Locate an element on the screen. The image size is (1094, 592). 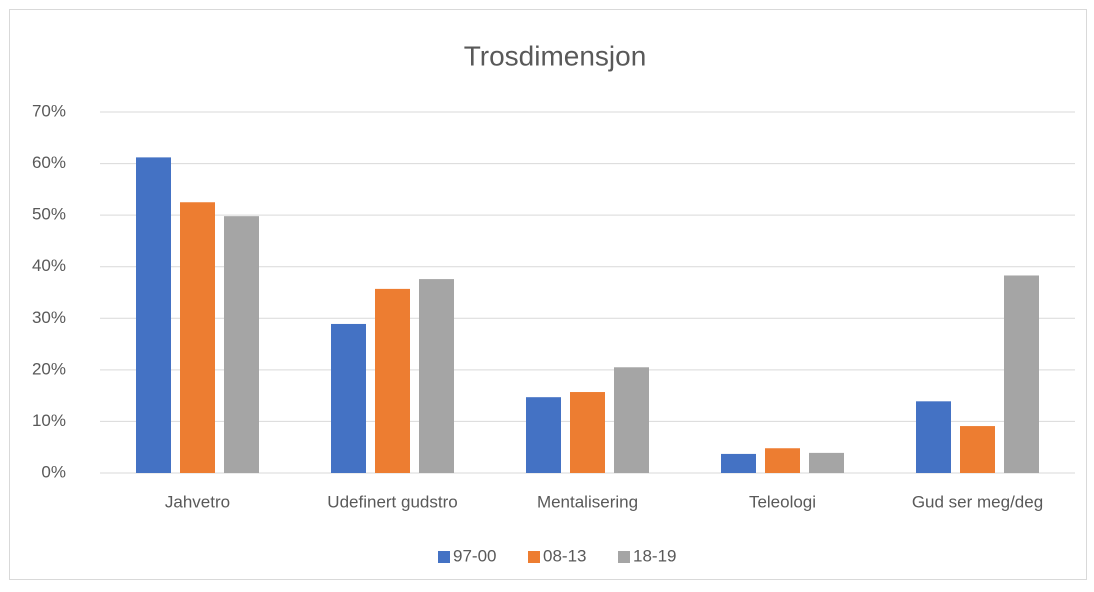
chart-title: Trosdimensjon is located at coordinates (555, 55).